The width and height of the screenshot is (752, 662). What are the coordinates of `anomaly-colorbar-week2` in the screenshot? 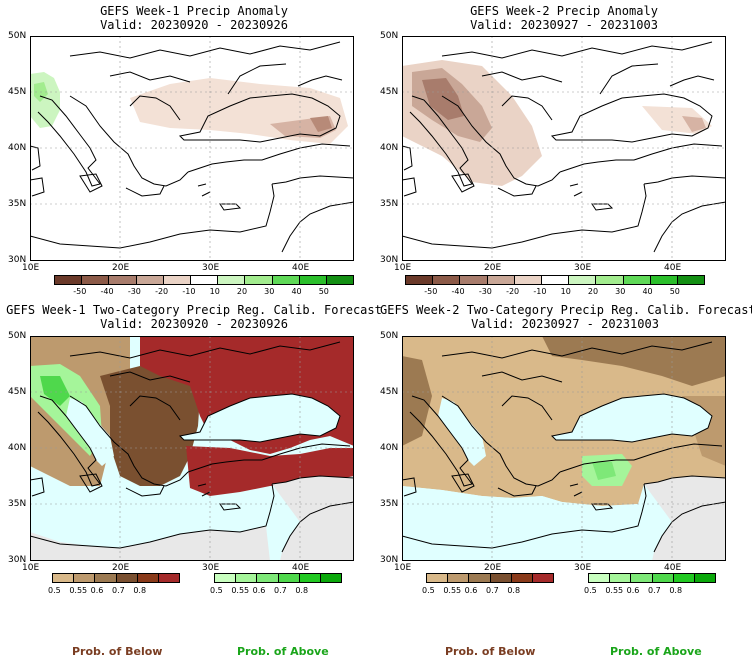 It's located at (555, 280).